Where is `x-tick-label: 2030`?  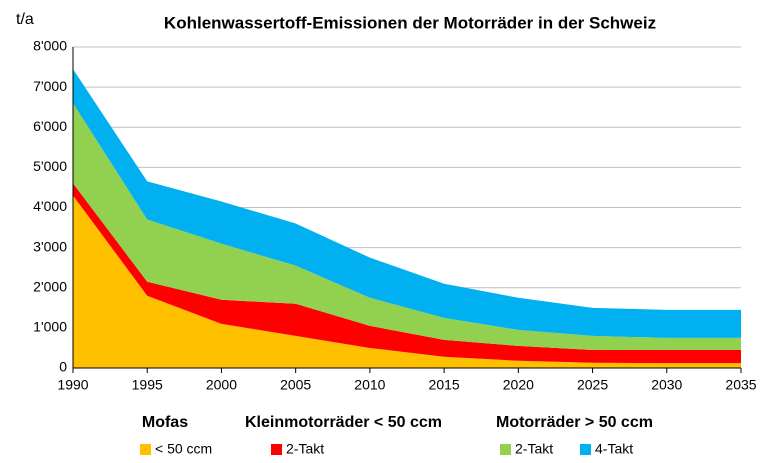
x-tick-label: 2030 is located at coordinates (666, 385).